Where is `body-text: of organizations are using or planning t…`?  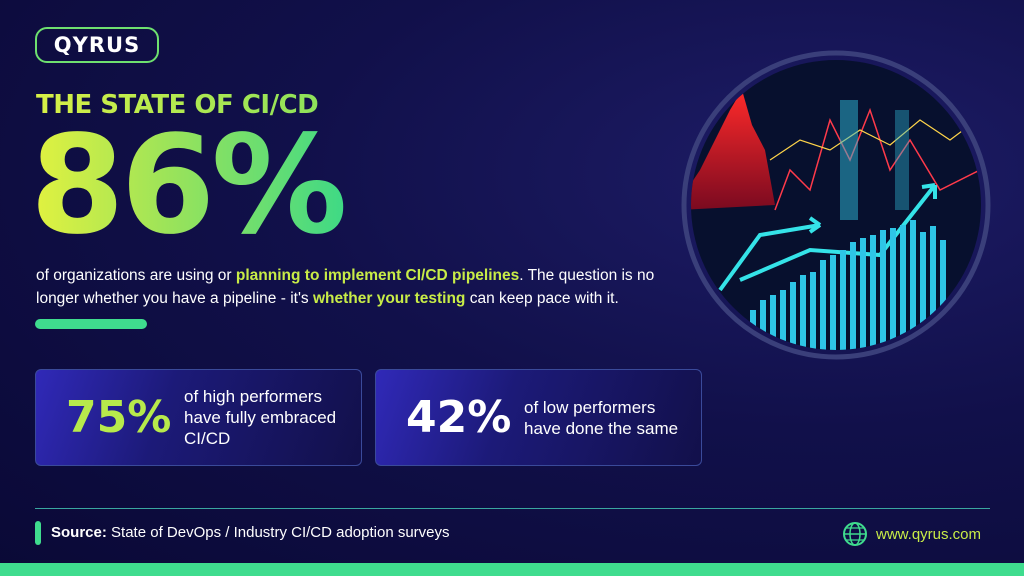 body-text: of organizations are using or planning t… is located at coordinates (356, 287).